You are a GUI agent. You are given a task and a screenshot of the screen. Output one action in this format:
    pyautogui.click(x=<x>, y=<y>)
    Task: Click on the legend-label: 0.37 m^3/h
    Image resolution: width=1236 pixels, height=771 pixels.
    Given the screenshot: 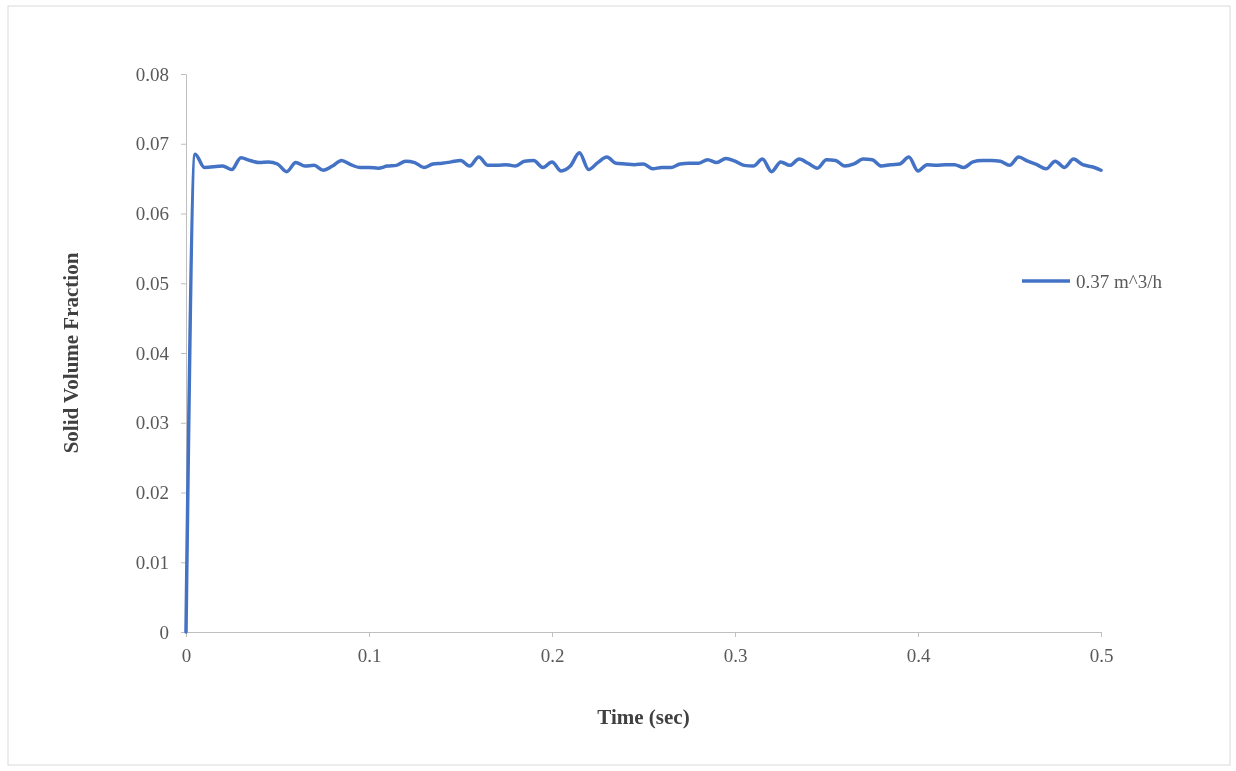 What is the action you would take?
    pyautogui.click(x=1119, y=281)
    